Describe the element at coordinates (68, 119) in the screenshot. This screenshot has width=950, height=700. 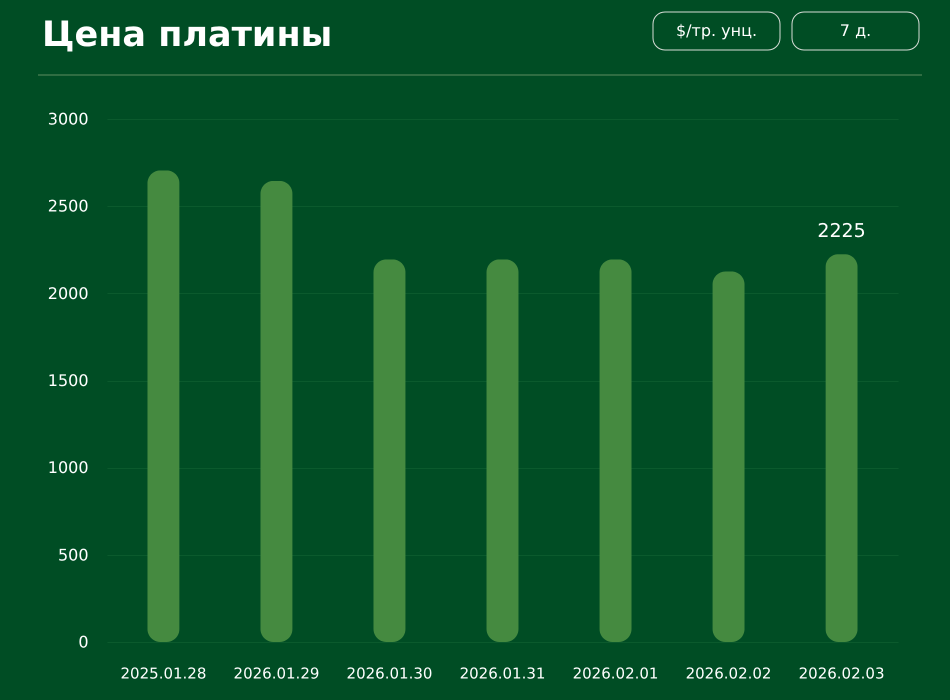
I see `y-tick-label: 3000` at that location.